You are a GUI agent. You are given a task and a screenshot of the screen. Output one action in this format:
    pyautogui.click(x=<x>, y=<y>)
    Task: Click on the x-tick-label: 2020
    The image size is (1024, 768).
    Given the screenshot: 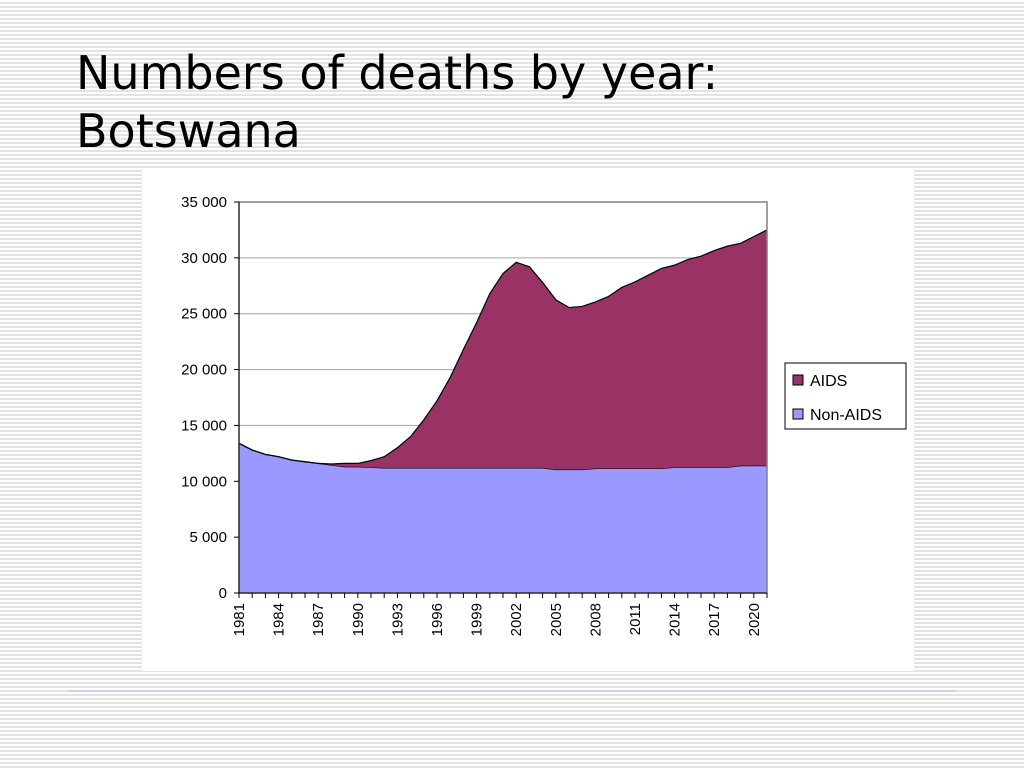 What is the action you would take?
    pyautogui.click(x=754, y=619)
    